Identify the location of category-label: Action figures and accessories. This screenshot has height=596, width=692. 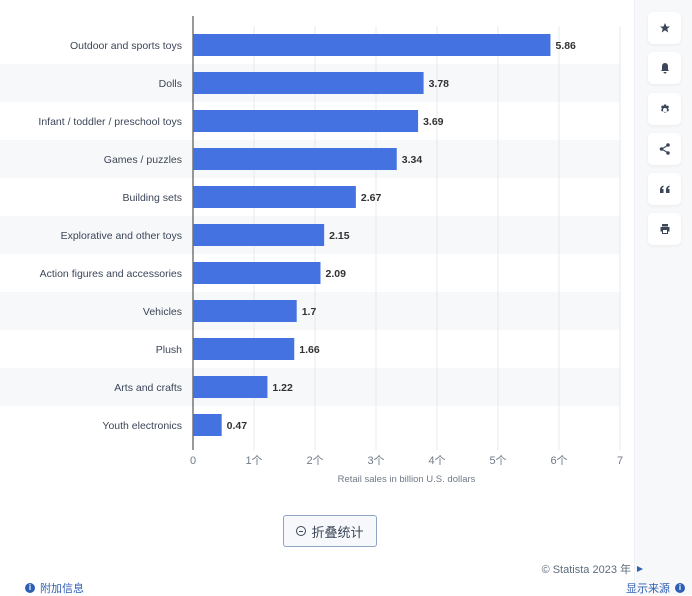
(111, 274).